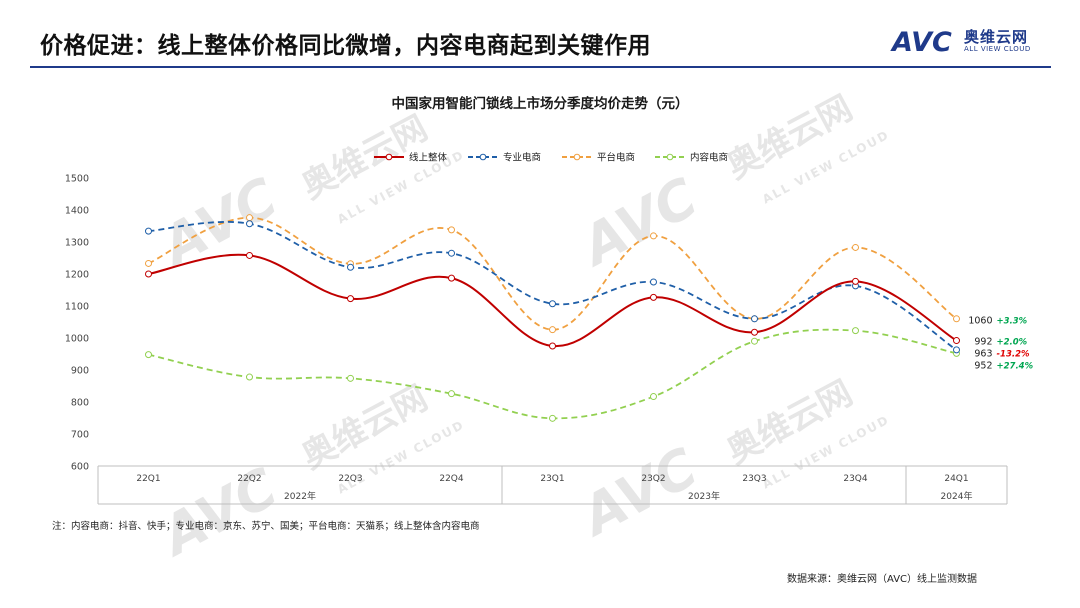 The width and height of the screenshot is (1080, 608). Describe the element at coordinates (754, 479) in the screenshot. I see `x-tick-label: 23Q3` at that location.